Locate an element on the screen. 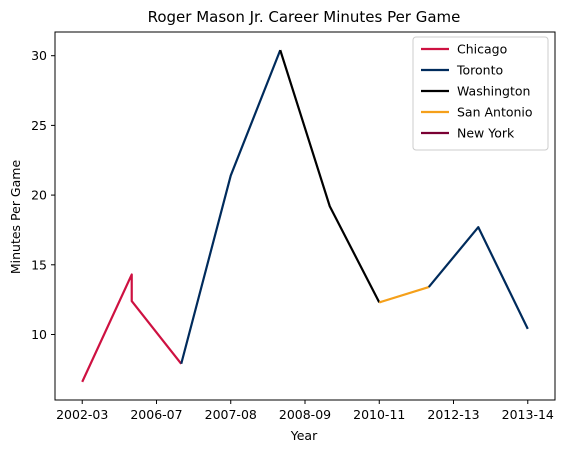 The width and height of the screenshot is (569, 453). legend-label: Washington is located at coordinates (493, 91).